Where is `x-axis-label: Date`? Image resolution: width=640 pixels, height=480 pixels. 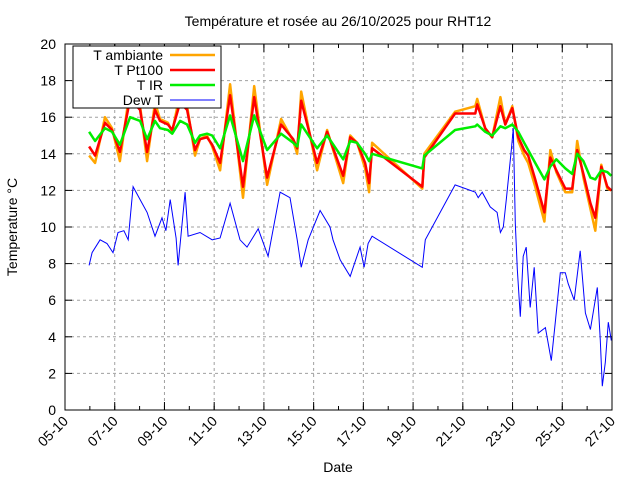 x-axis-label: Date is located at coordinates (338, 467).